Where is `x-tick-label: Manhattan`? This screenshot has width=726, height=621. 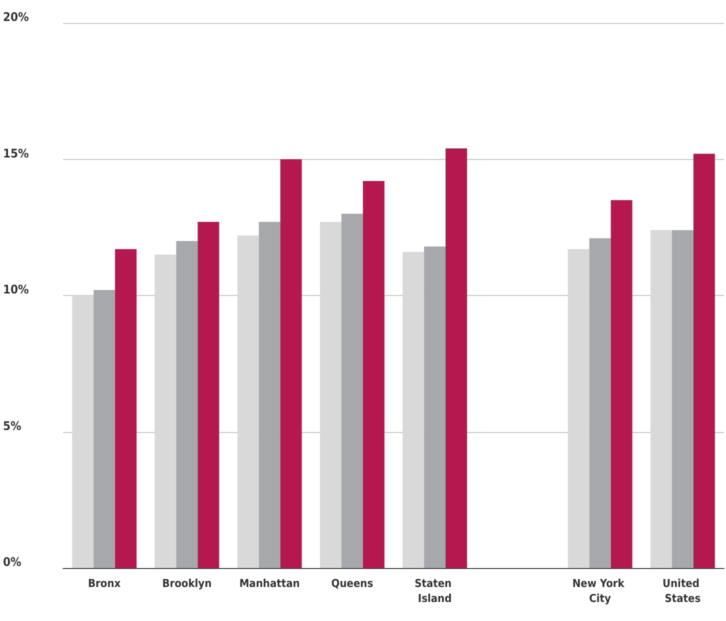 x-tick-label: Manhattan is located at coordinates (269, 583).